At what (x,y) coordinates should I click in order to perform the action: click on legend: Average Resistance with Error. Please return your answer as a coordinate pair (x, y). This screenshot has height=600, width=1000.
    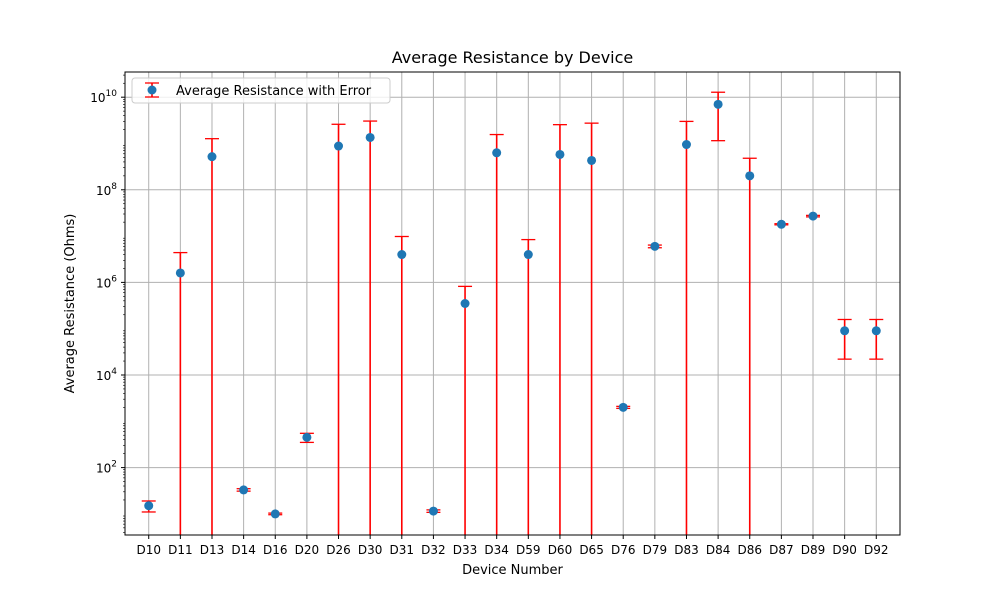
    Looking at the image, I should click on (261, 90).